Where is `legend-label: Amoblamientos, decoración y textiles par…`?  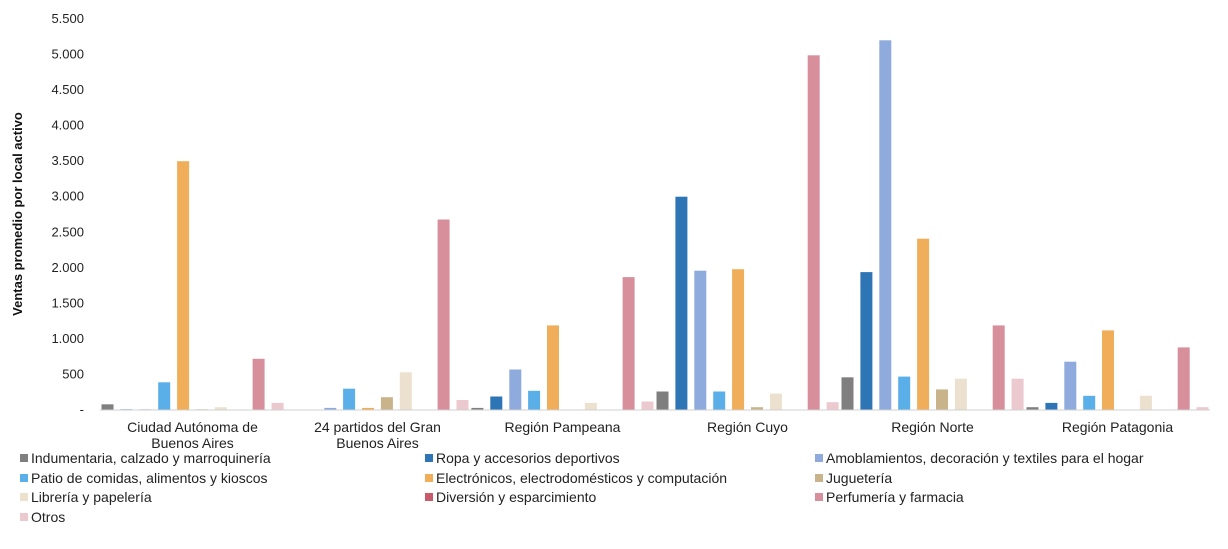 legend-label: Amoblamientos, decoración y textiles par… is located at coordinates (985, 458).